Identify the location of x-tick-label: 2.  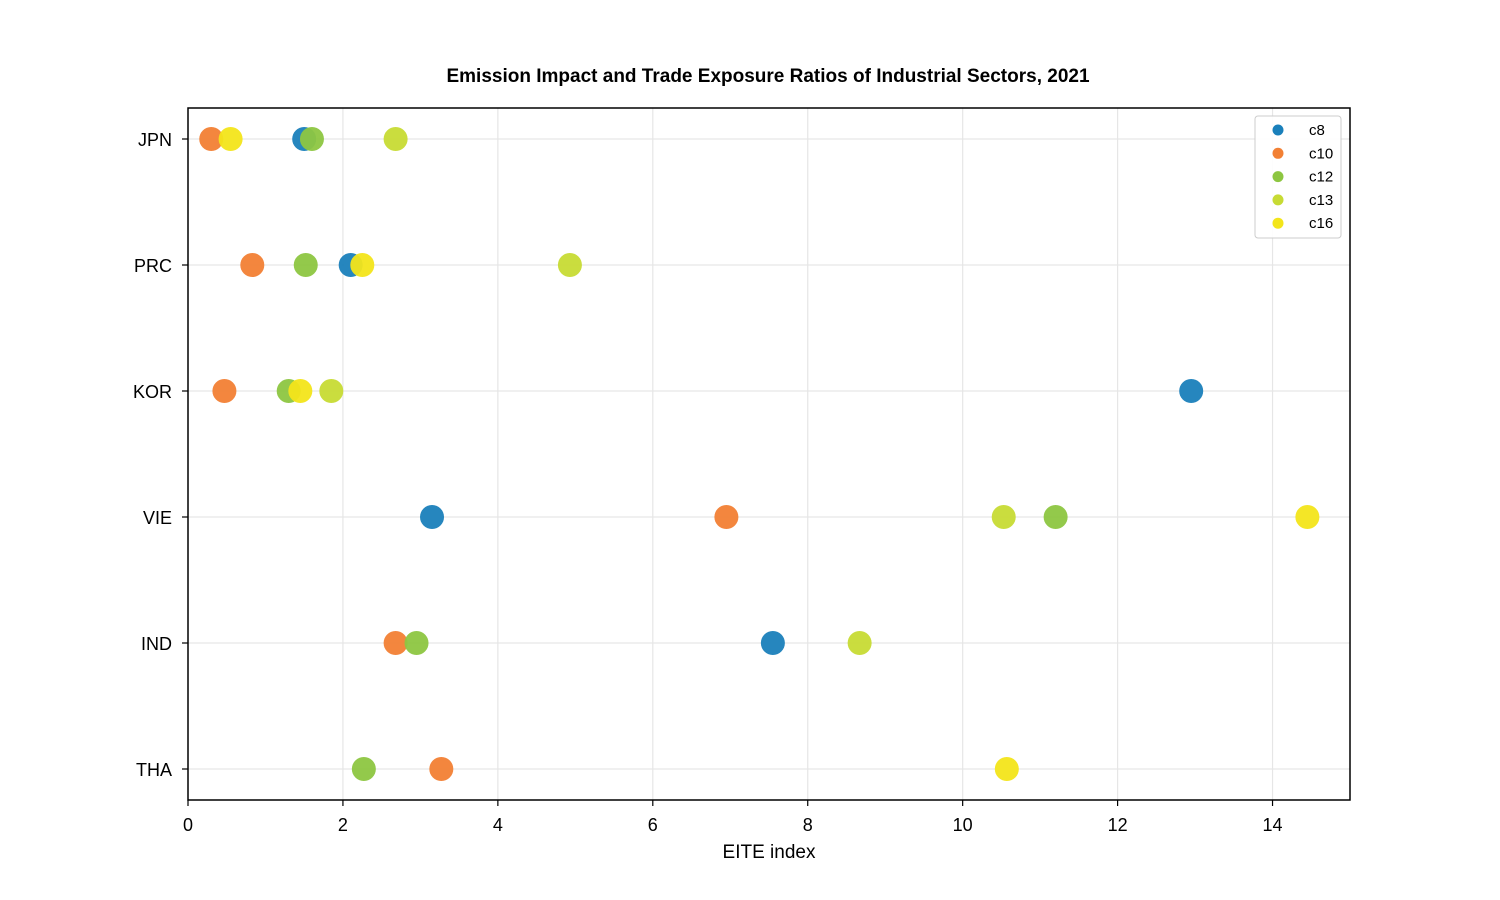
(343, 825).